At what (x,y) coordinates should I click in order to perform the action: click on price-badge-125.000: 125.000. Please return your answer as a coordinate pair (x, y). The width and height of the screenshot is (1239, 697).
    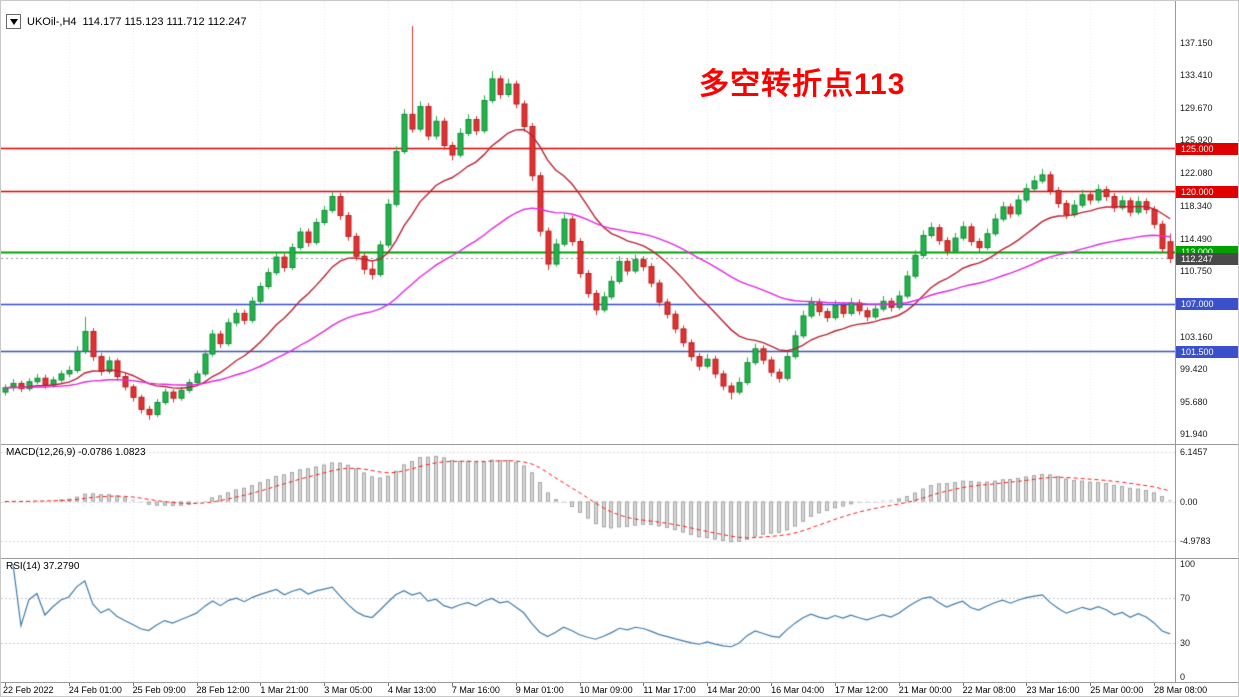
    Looking at the image, I should click on (1207, 148).